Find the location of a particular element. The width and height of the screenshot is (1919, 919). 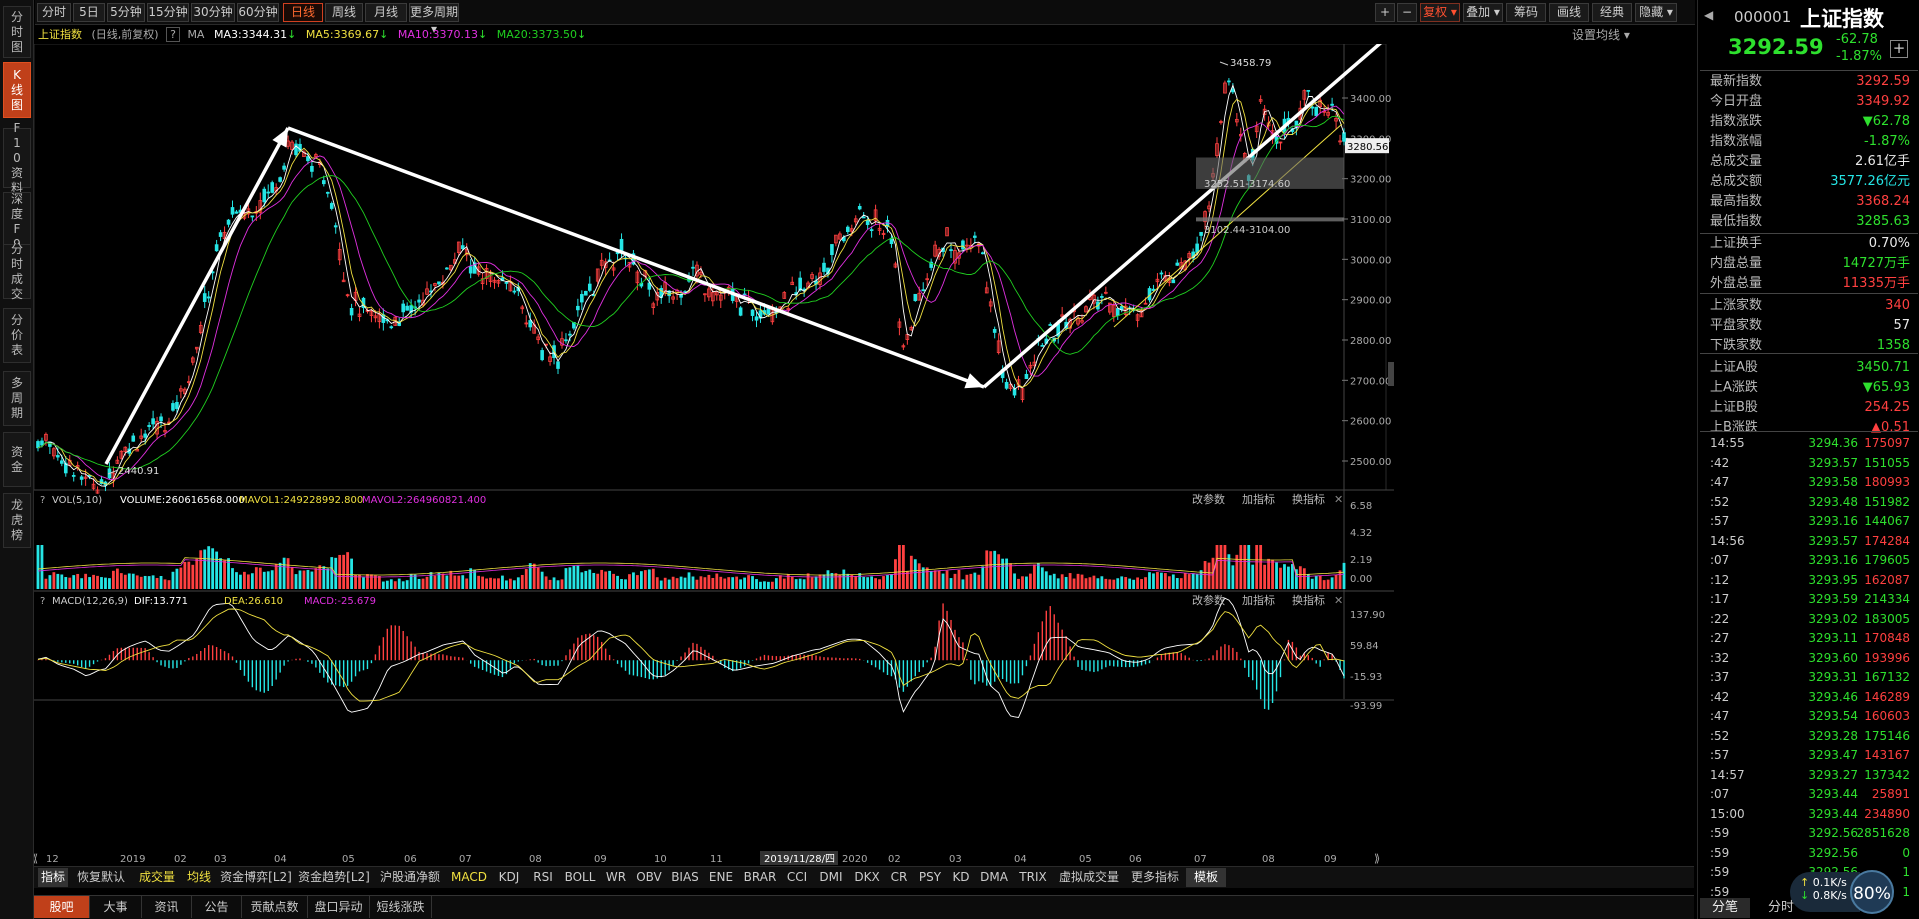

toolbar-hide: 隐藏 ▾ is located at coordinates (1656, 12).